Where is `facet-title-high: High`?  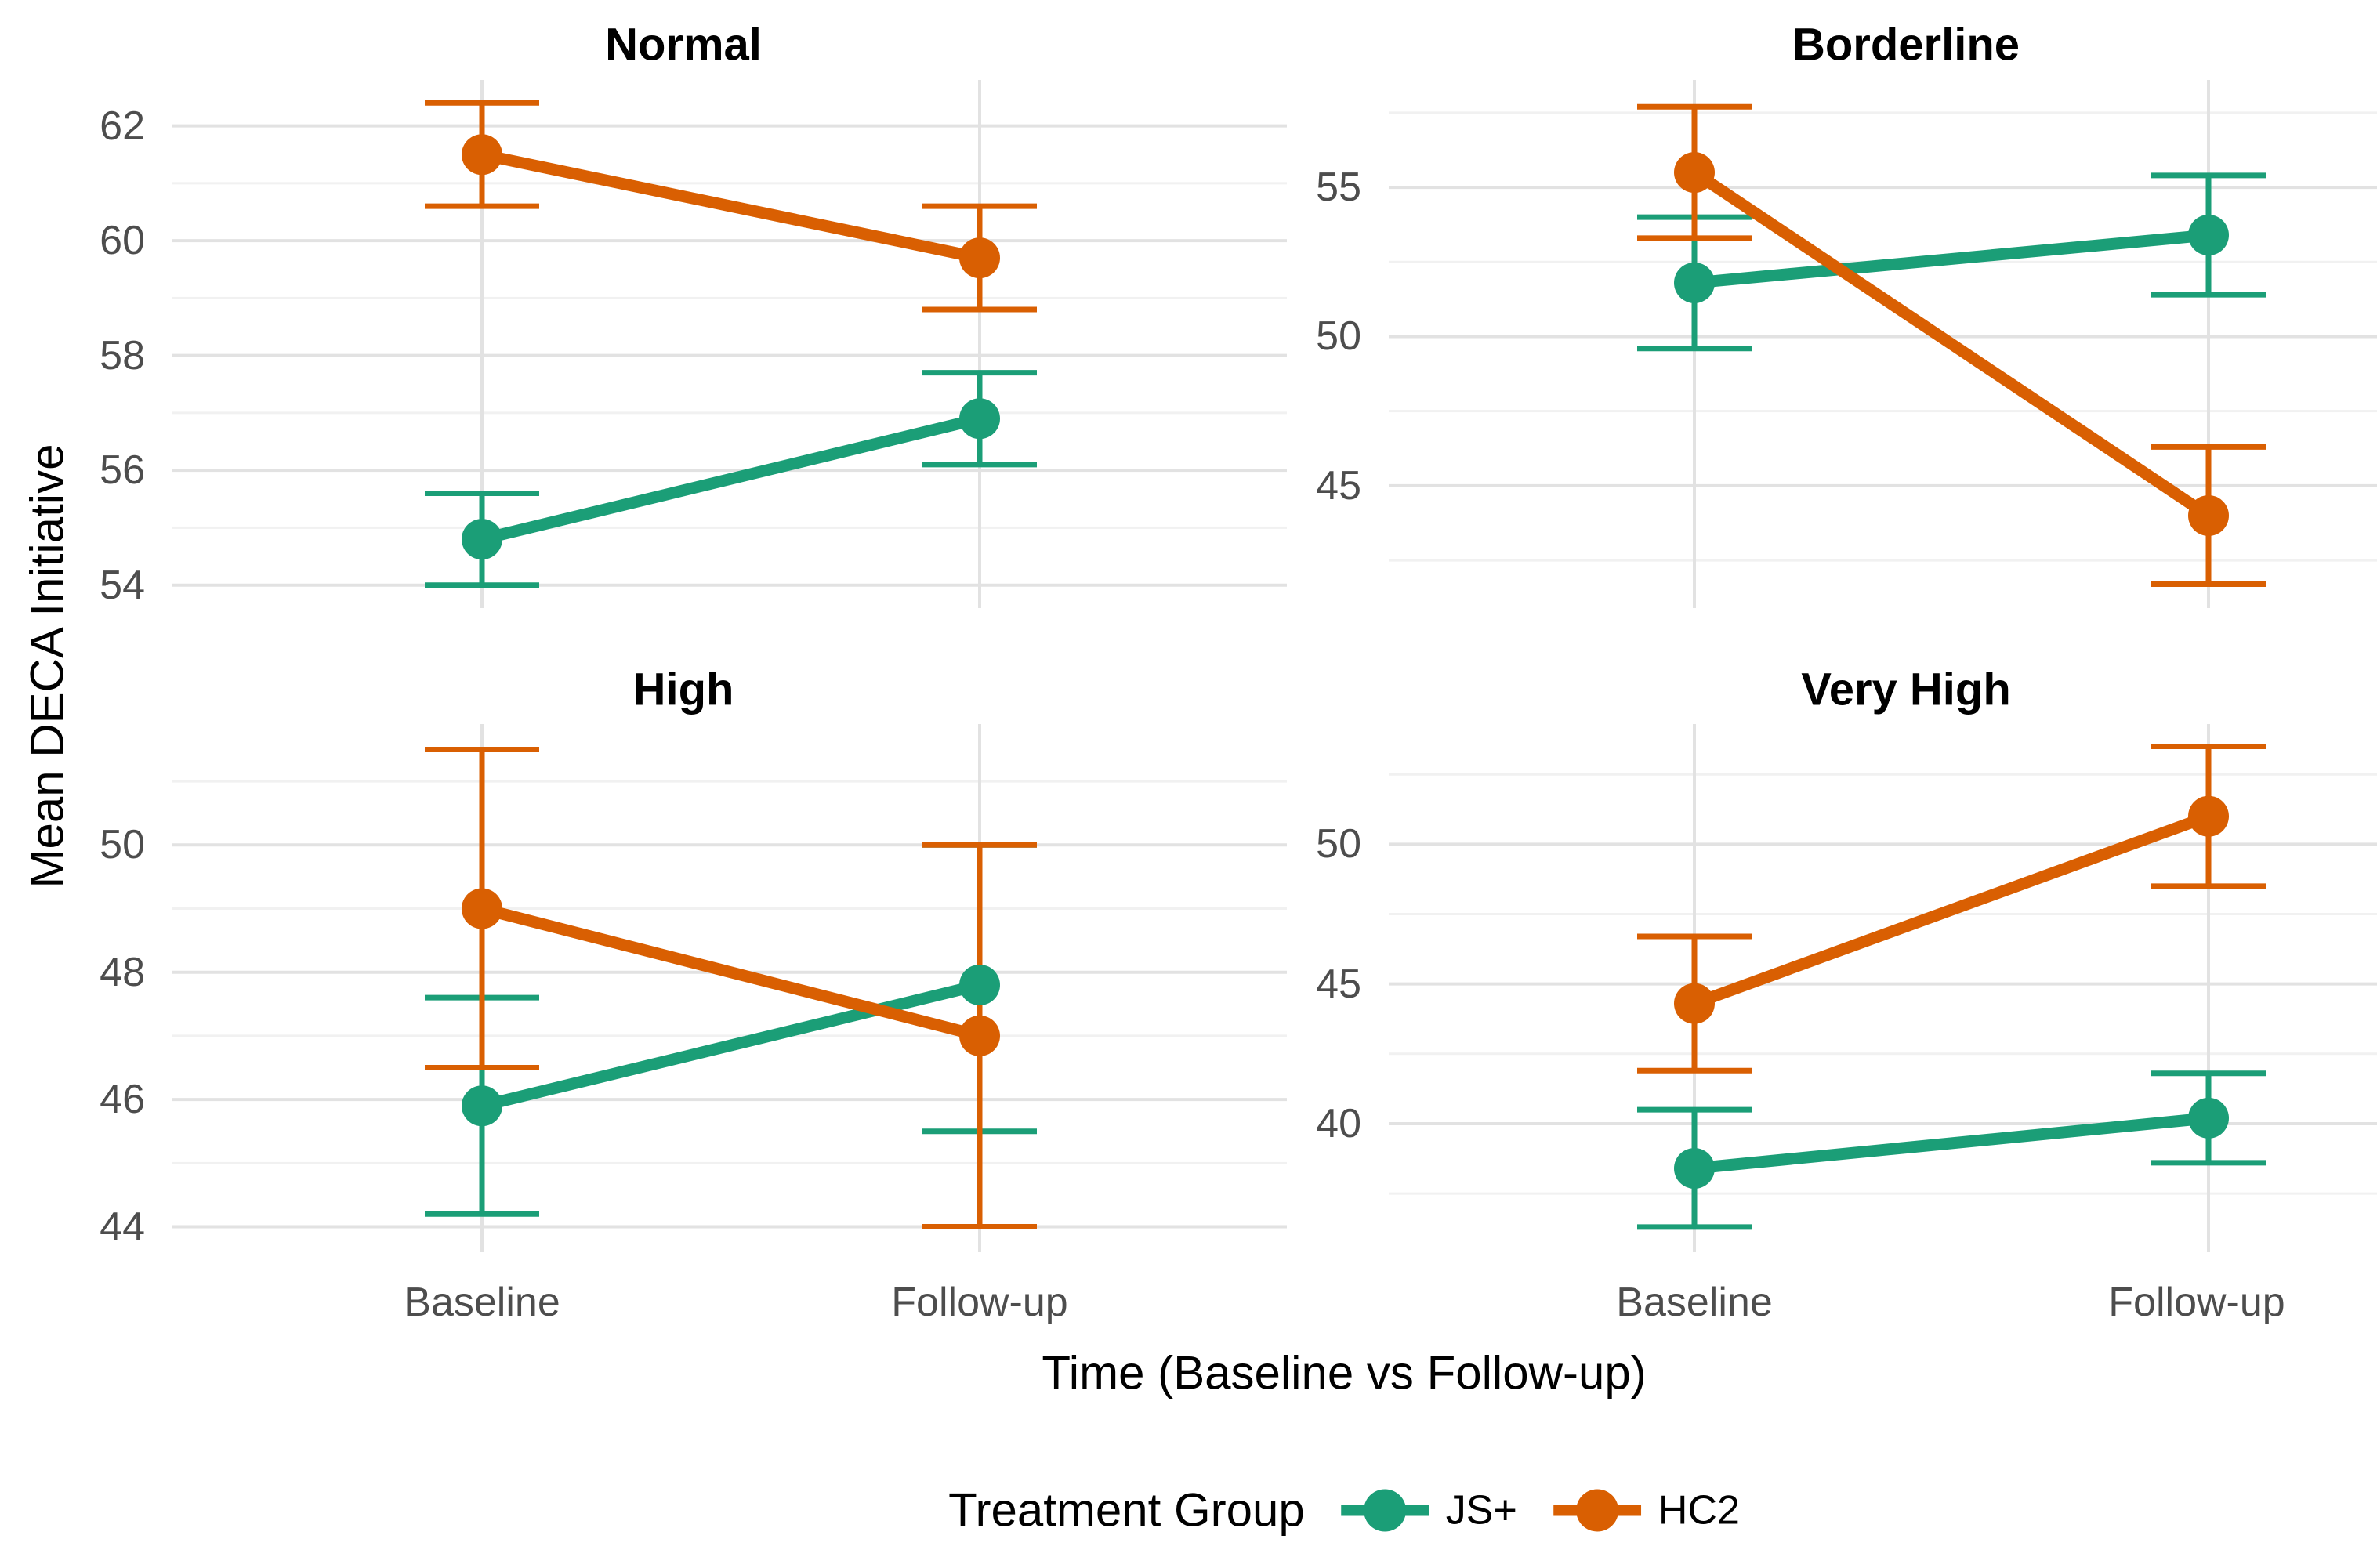
facet-title-high: High is located at coordinates (683, 689).